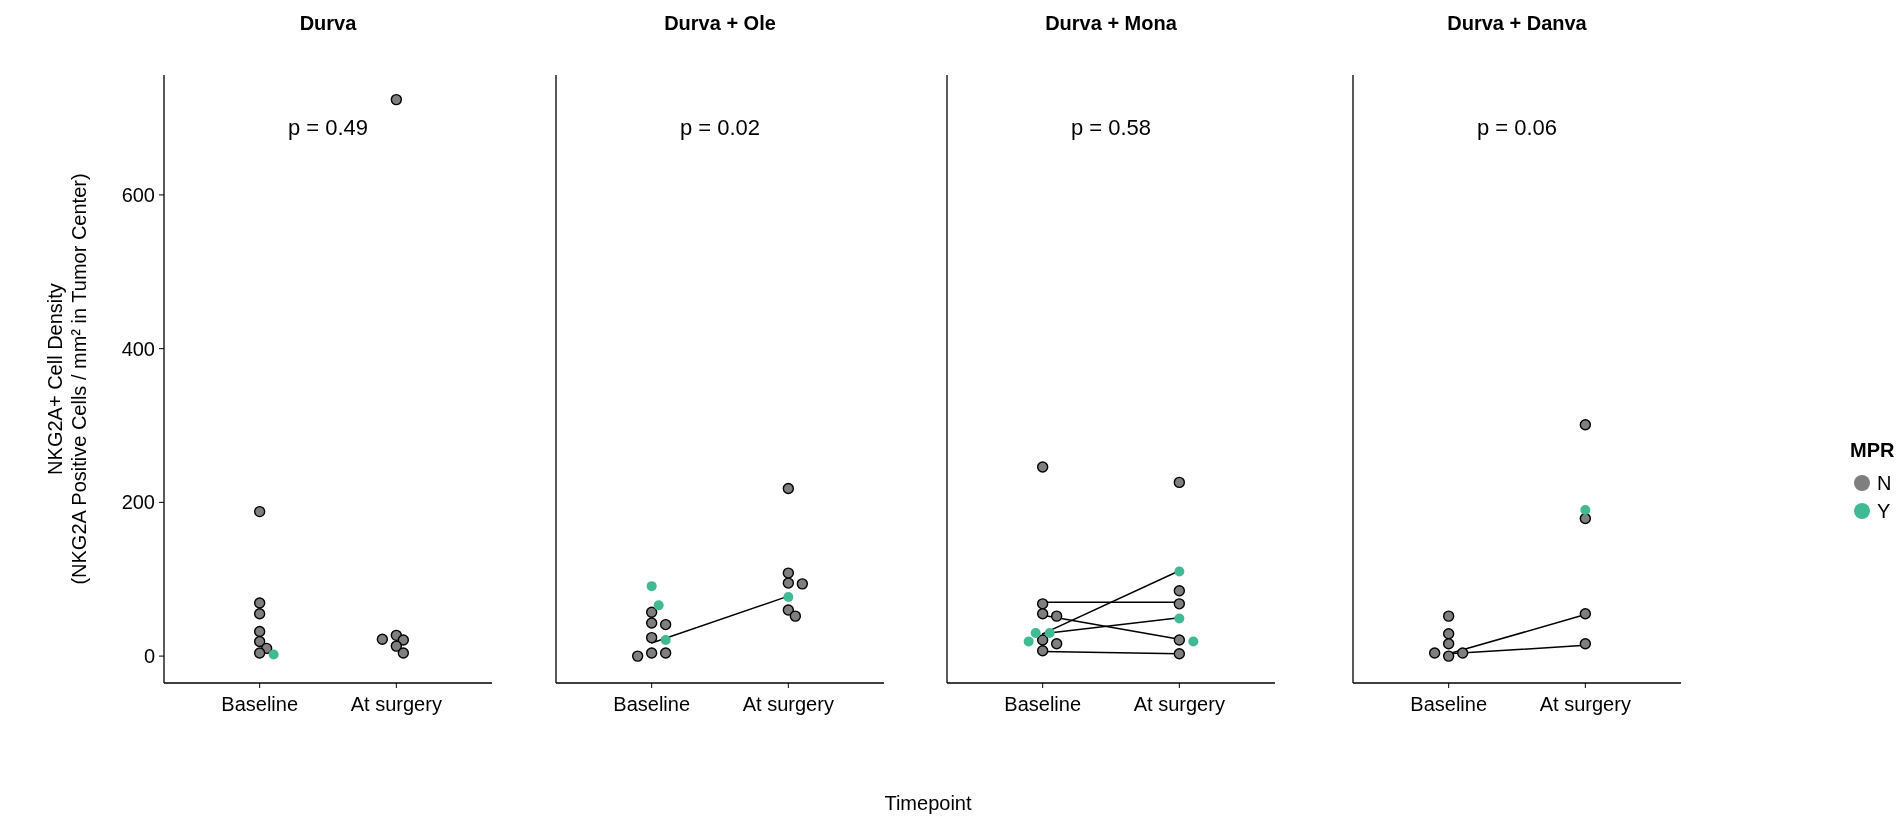  What do you see at coordinates (1111, 127) in the screenshot?
I see `annotation: p = 0.58` at bounding box center [1111, 127].